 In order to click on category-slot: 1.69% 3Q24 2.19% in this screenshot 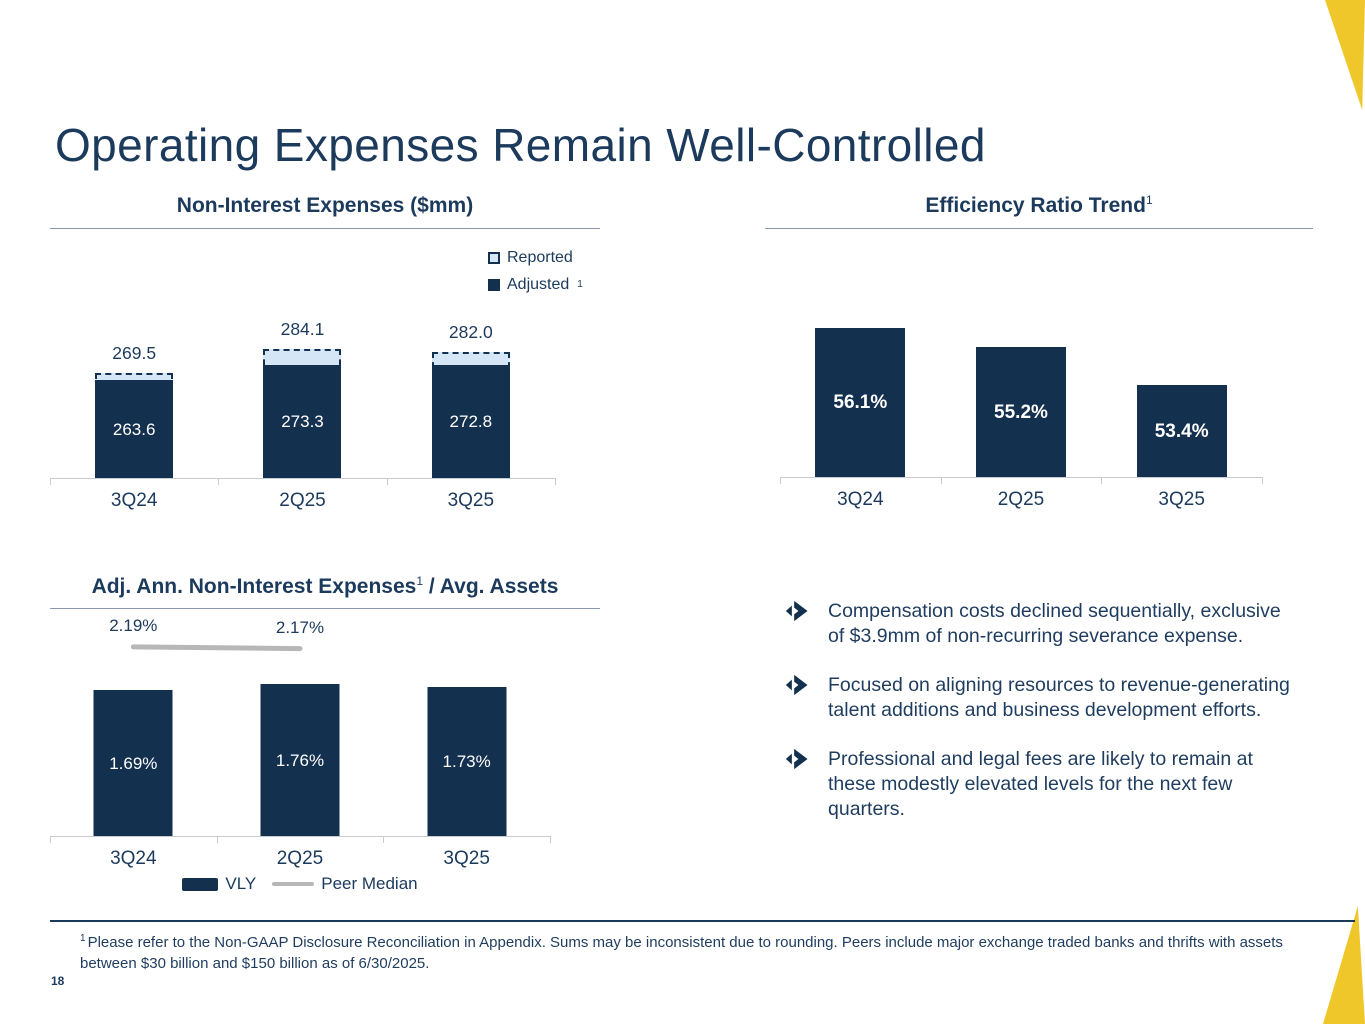, I will do `click(133, 742)`.